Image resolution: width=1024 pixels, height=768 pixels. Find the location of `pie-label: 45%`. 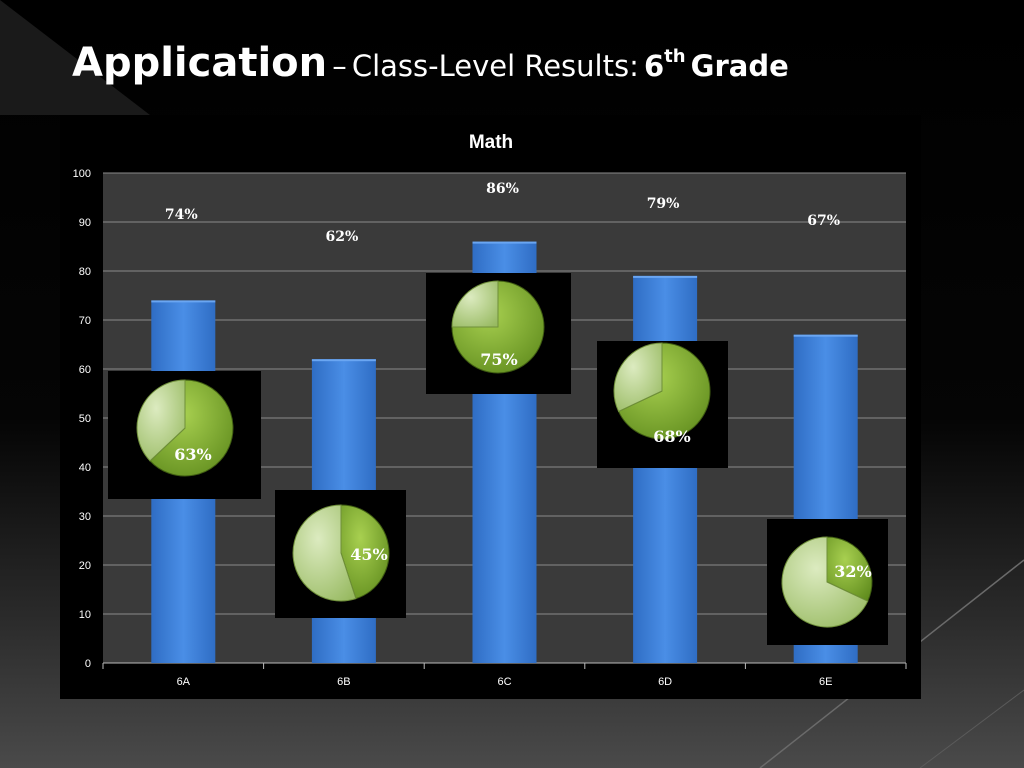

pie-label: 45% is located at coordinates (368, 554).